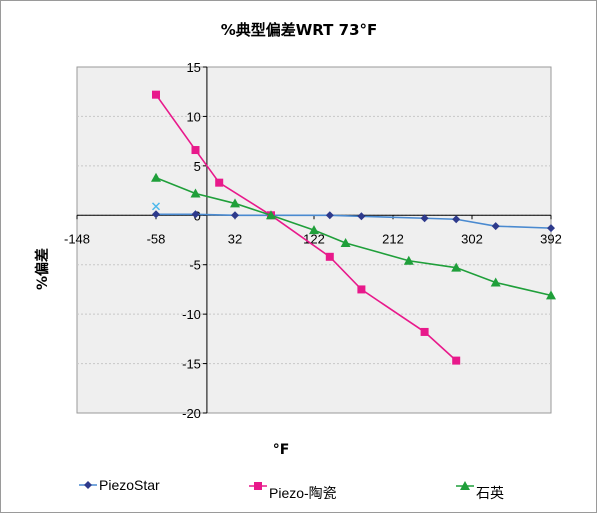 The width and height of the screenshot is (597, 514). I want to click on legend-item-3: 石英, so click(480, 491).